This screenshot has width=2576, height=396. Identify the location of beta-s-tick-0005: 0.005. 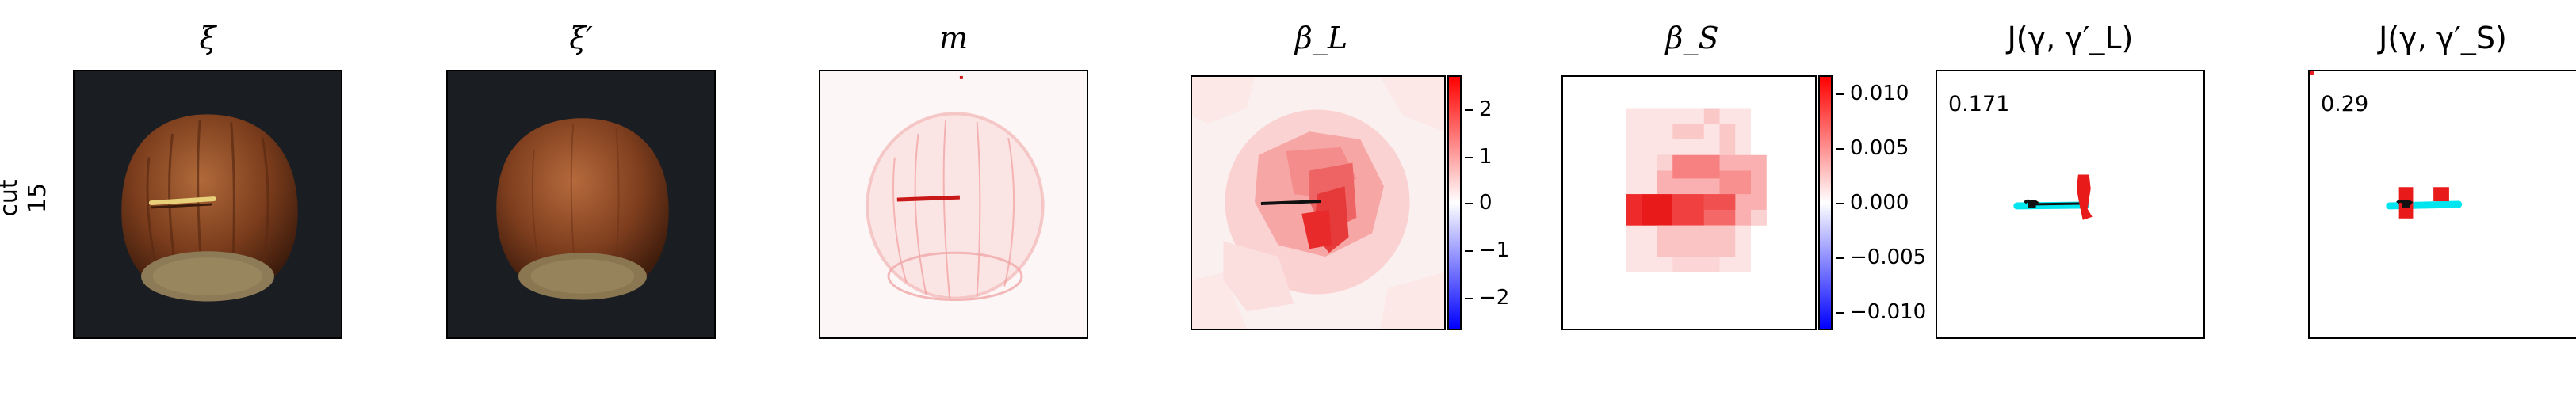
(1872, 148).